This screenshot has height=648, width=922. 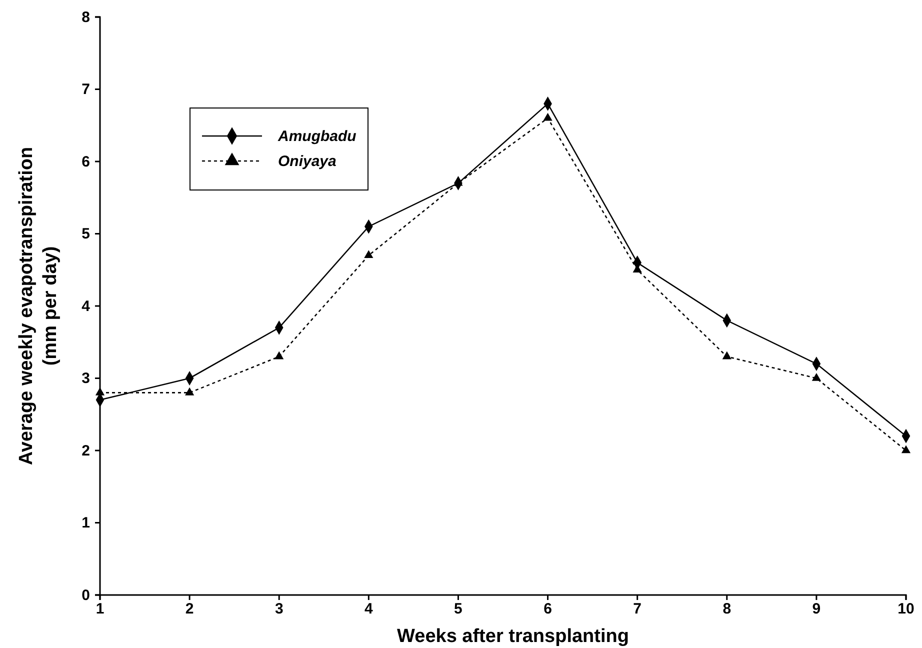 What do you see at coordinates (86, 595) in the screenshot?
I see `y-tick-label: 0` at bounding box center [86, 595].